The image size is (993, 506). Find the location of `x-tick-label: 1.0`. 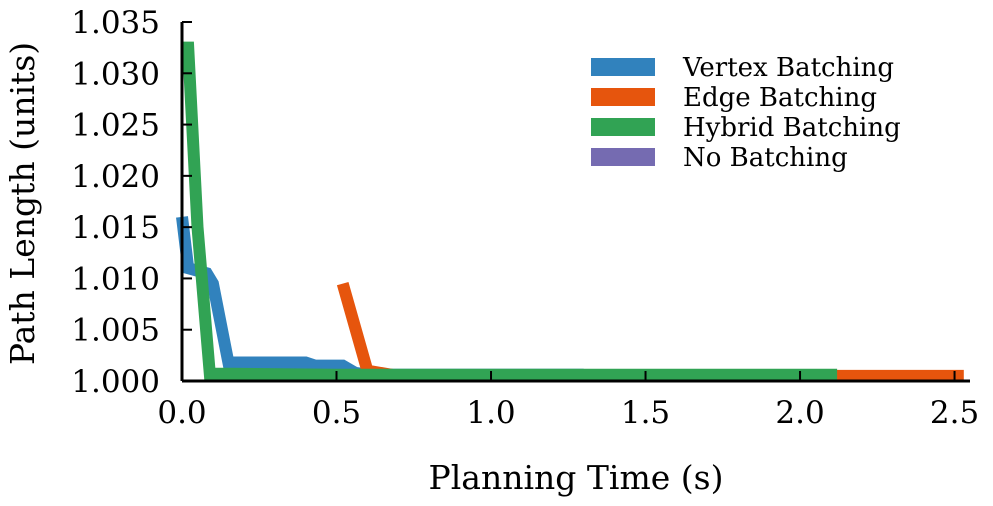

x-tick-label: 1.0 is located at coordinates (490, 413).